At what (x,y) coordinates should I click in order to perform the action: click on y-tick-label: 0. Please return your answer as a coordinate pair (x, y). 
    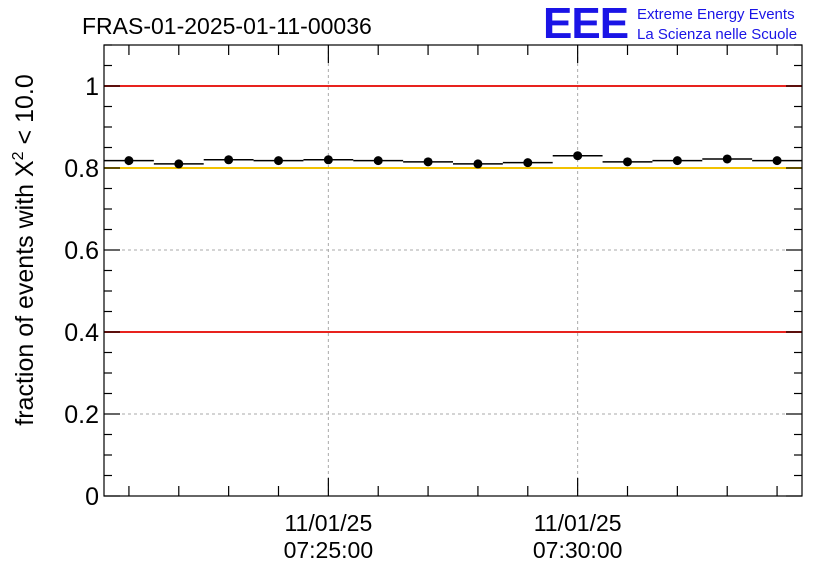
    Looking at the image, I should click on (92, 497).